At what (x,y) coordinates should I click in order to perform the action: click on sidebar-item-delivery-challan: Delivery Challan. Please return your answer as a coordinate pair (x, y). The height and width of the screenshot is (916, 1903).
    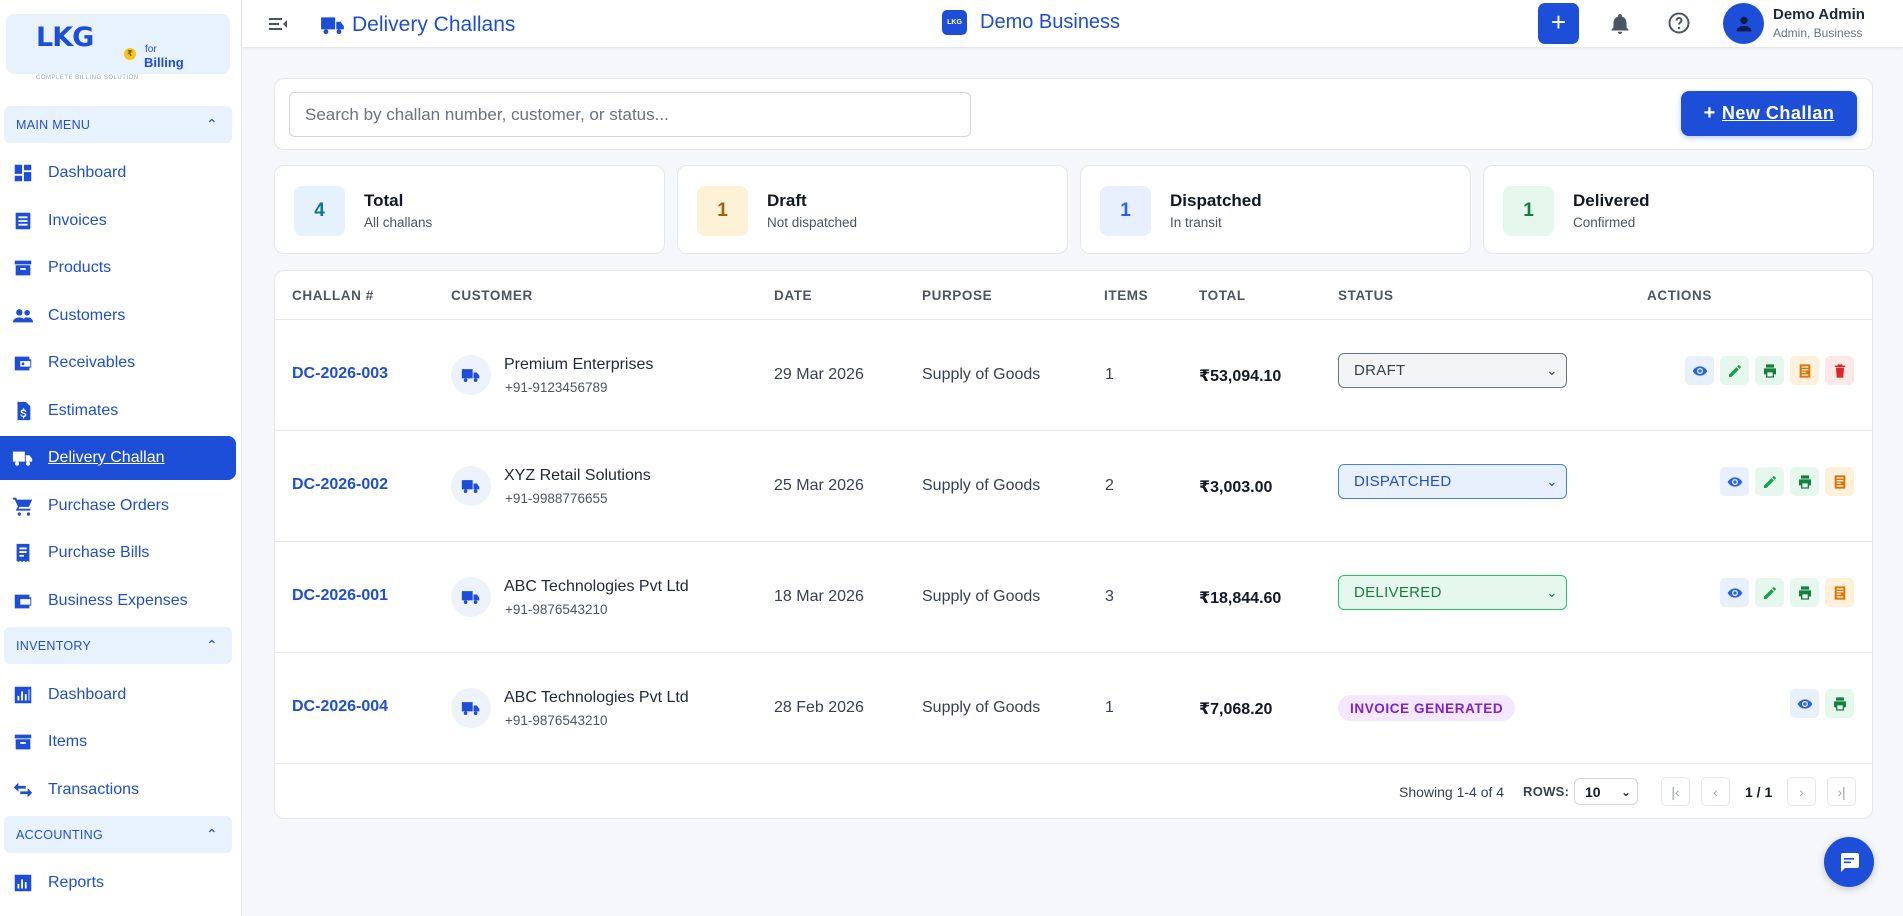
    Looking at the image, I should click on (118, 458).